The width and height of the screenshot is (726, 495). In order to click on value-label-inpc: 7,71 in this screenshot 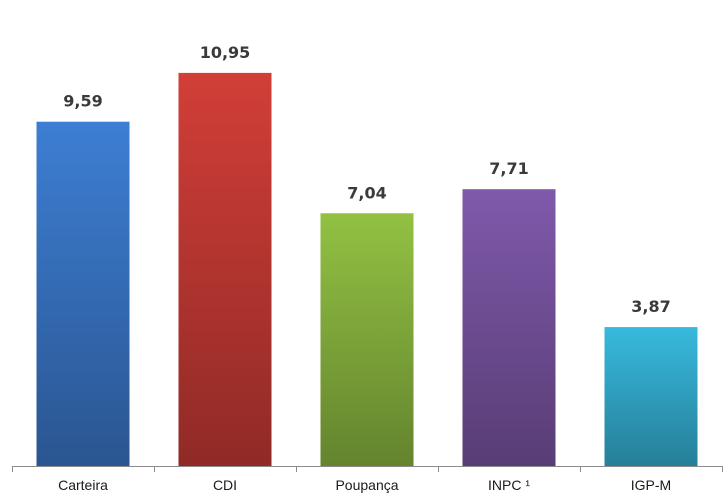, I will do `click(508, 168)`.